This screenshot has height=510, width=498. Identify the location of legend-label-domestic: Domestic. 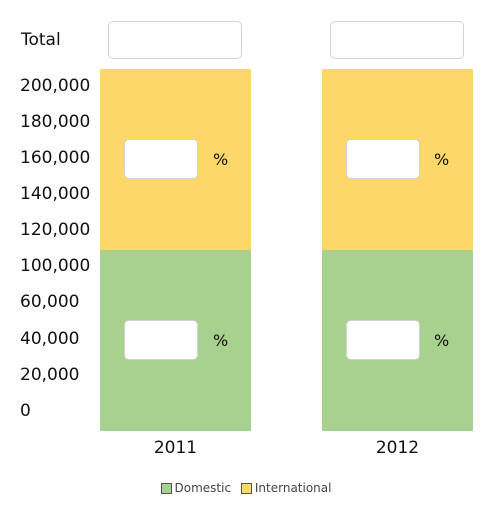
(203, 488).